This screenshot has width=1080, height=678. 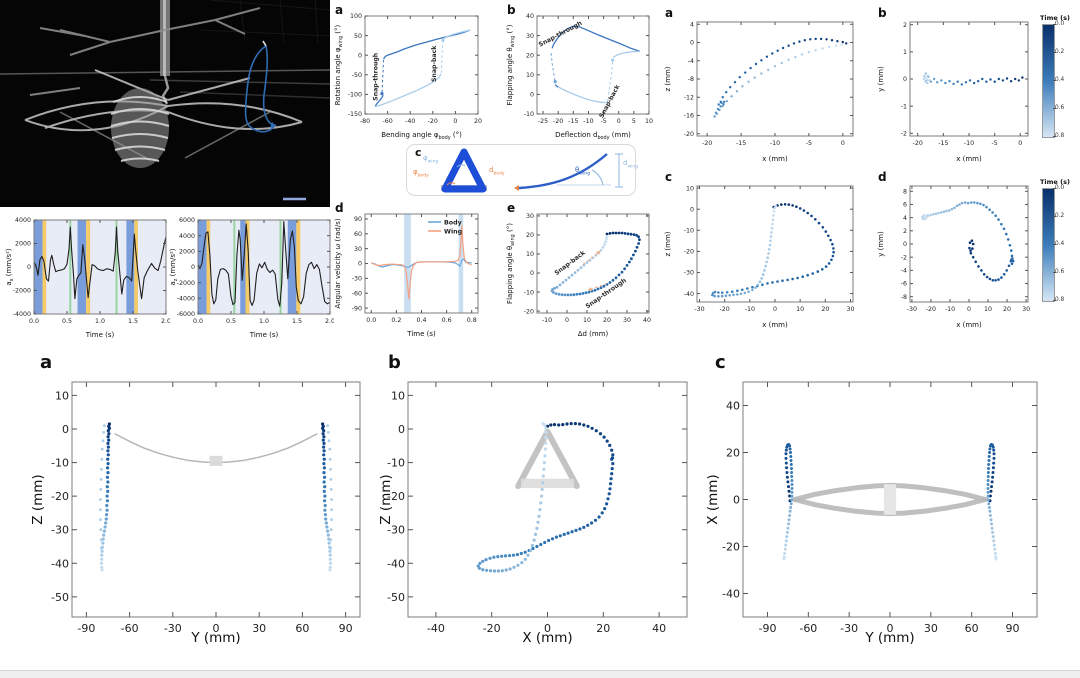 What do you see at coordinates (187, 220) in the screenshot?
I see `svg-text: 6000` at bounding box center [187, 220].